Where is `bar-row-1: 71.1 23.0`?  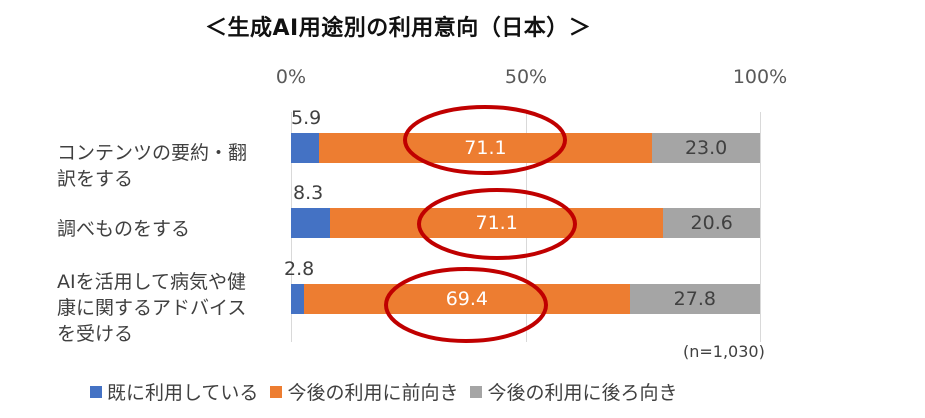 bar-row-1: 71.1 23.0 is located at coordinates (525, 148).